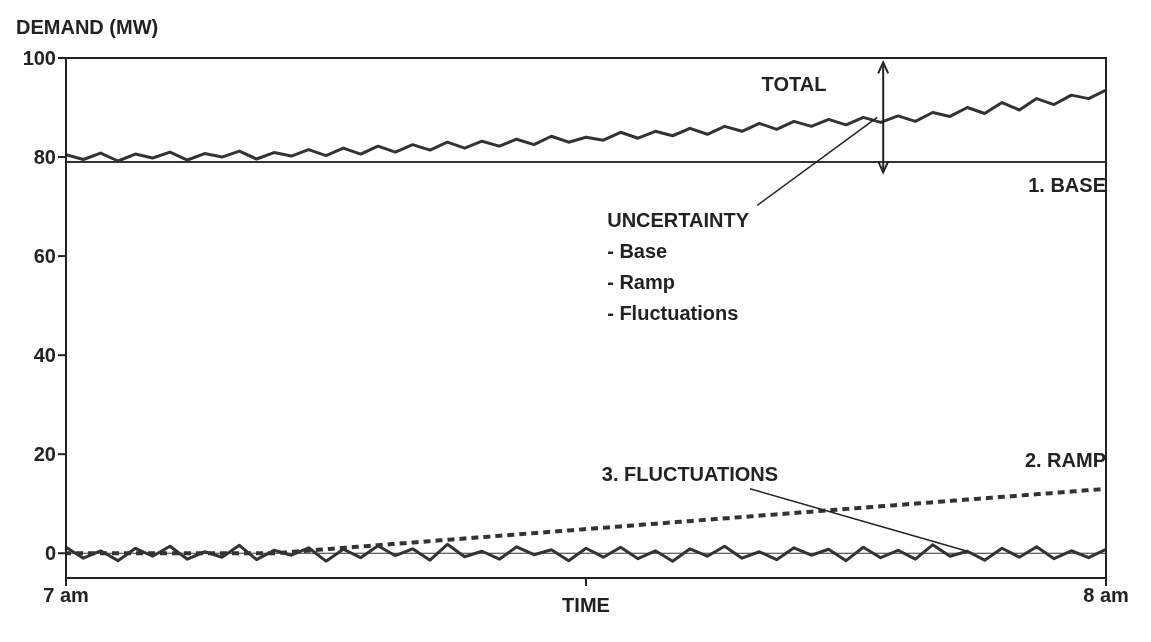 Image resolution: width=1151 pixels, height=642 pixels. I want to click on annotation: UNCERTAINTY - Base - Ramp - Fluctuations, so click(678, 267).